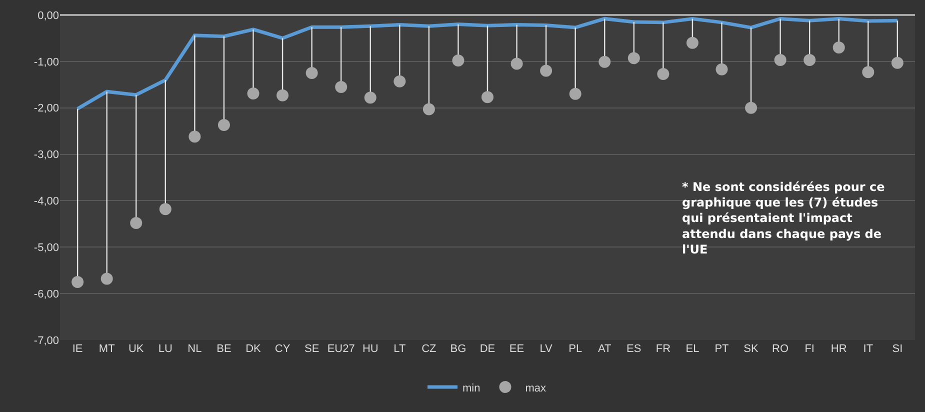 The width and height of the screenshot is (925, 412). I want to click on legend-label: min, so click(471, 388).